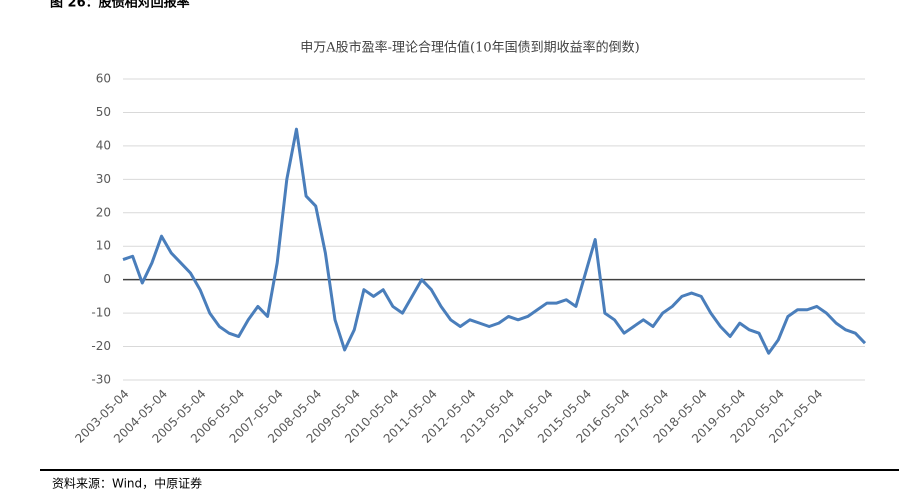 This screenshot has height=492, width=899. What do you see at coordinates (103, 179) in the screenshot?
I see `y-tick-label: 30` at bounding box center [103, 179].